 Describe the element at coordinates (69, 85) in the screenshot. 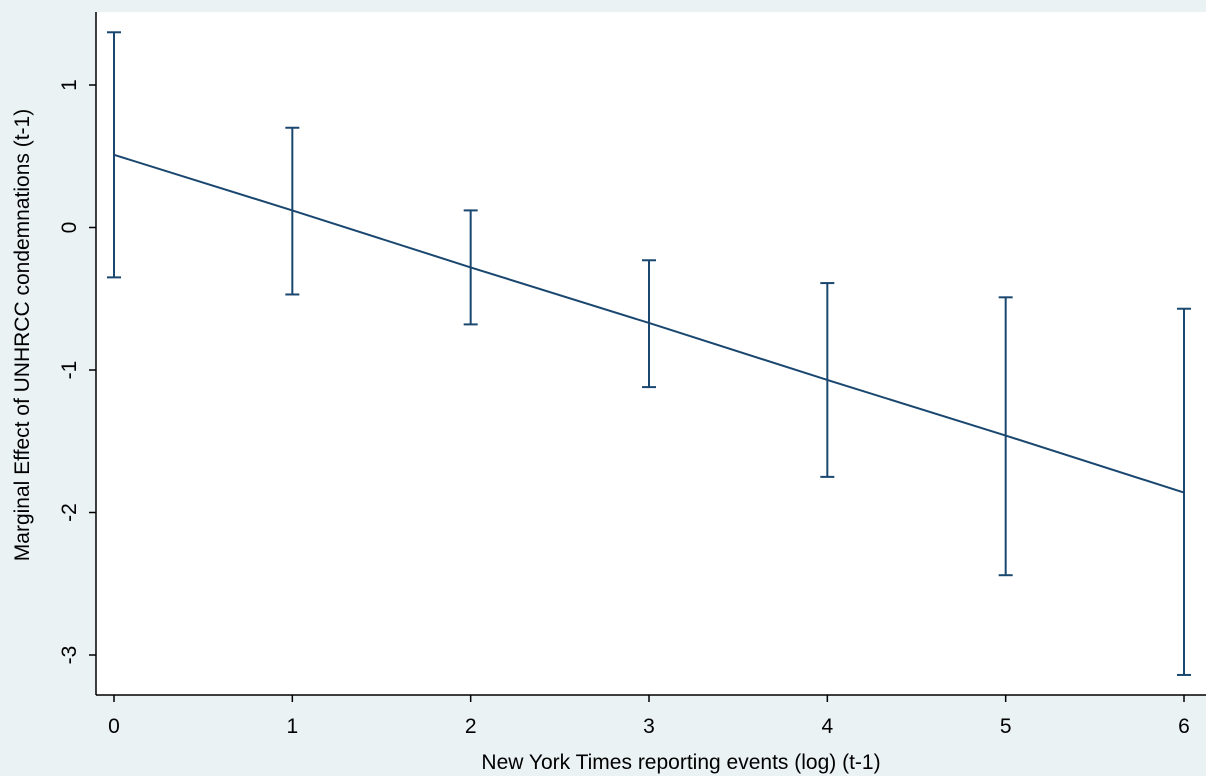

I see `y-tick-label: 1` at that location.